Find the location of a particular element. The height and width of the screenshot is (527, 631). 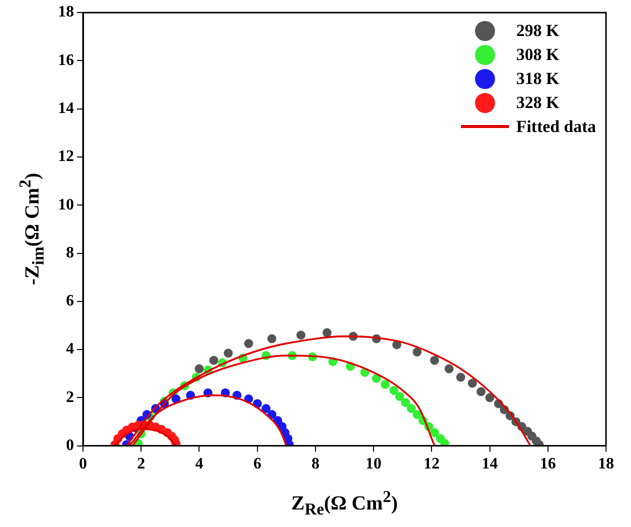

legend-label: 308 K is located at coordinates (538, 54).